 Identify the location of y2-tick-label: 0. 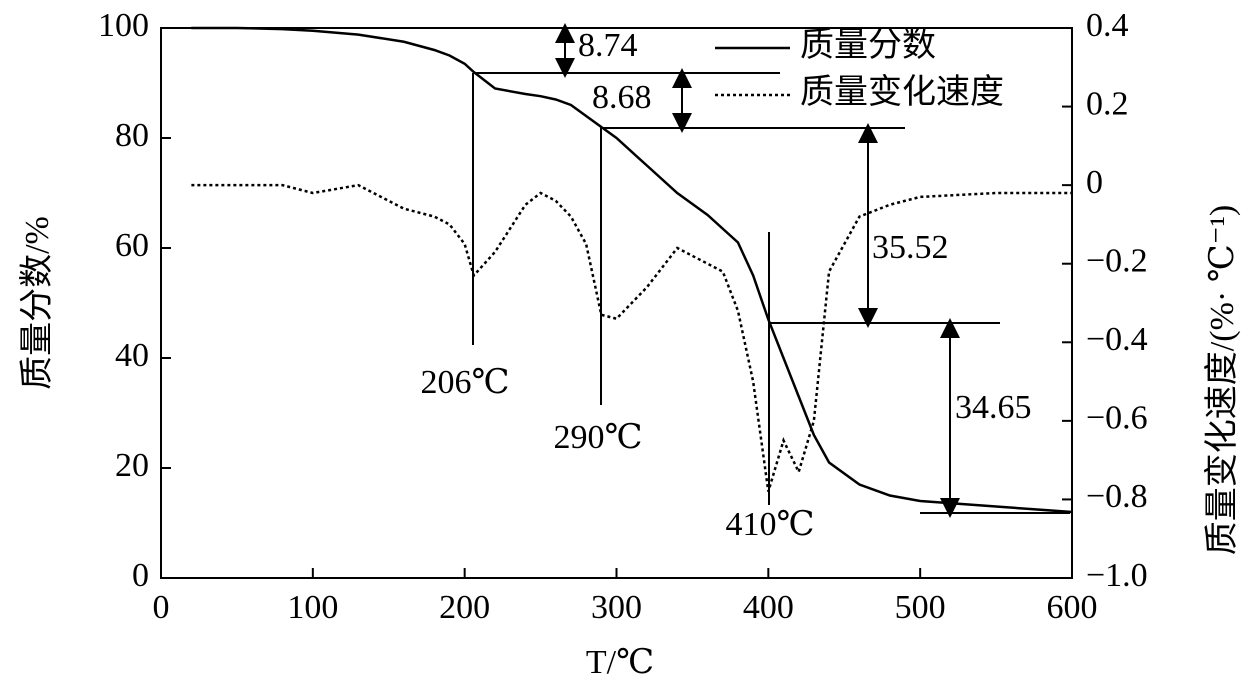
(1094, 182).